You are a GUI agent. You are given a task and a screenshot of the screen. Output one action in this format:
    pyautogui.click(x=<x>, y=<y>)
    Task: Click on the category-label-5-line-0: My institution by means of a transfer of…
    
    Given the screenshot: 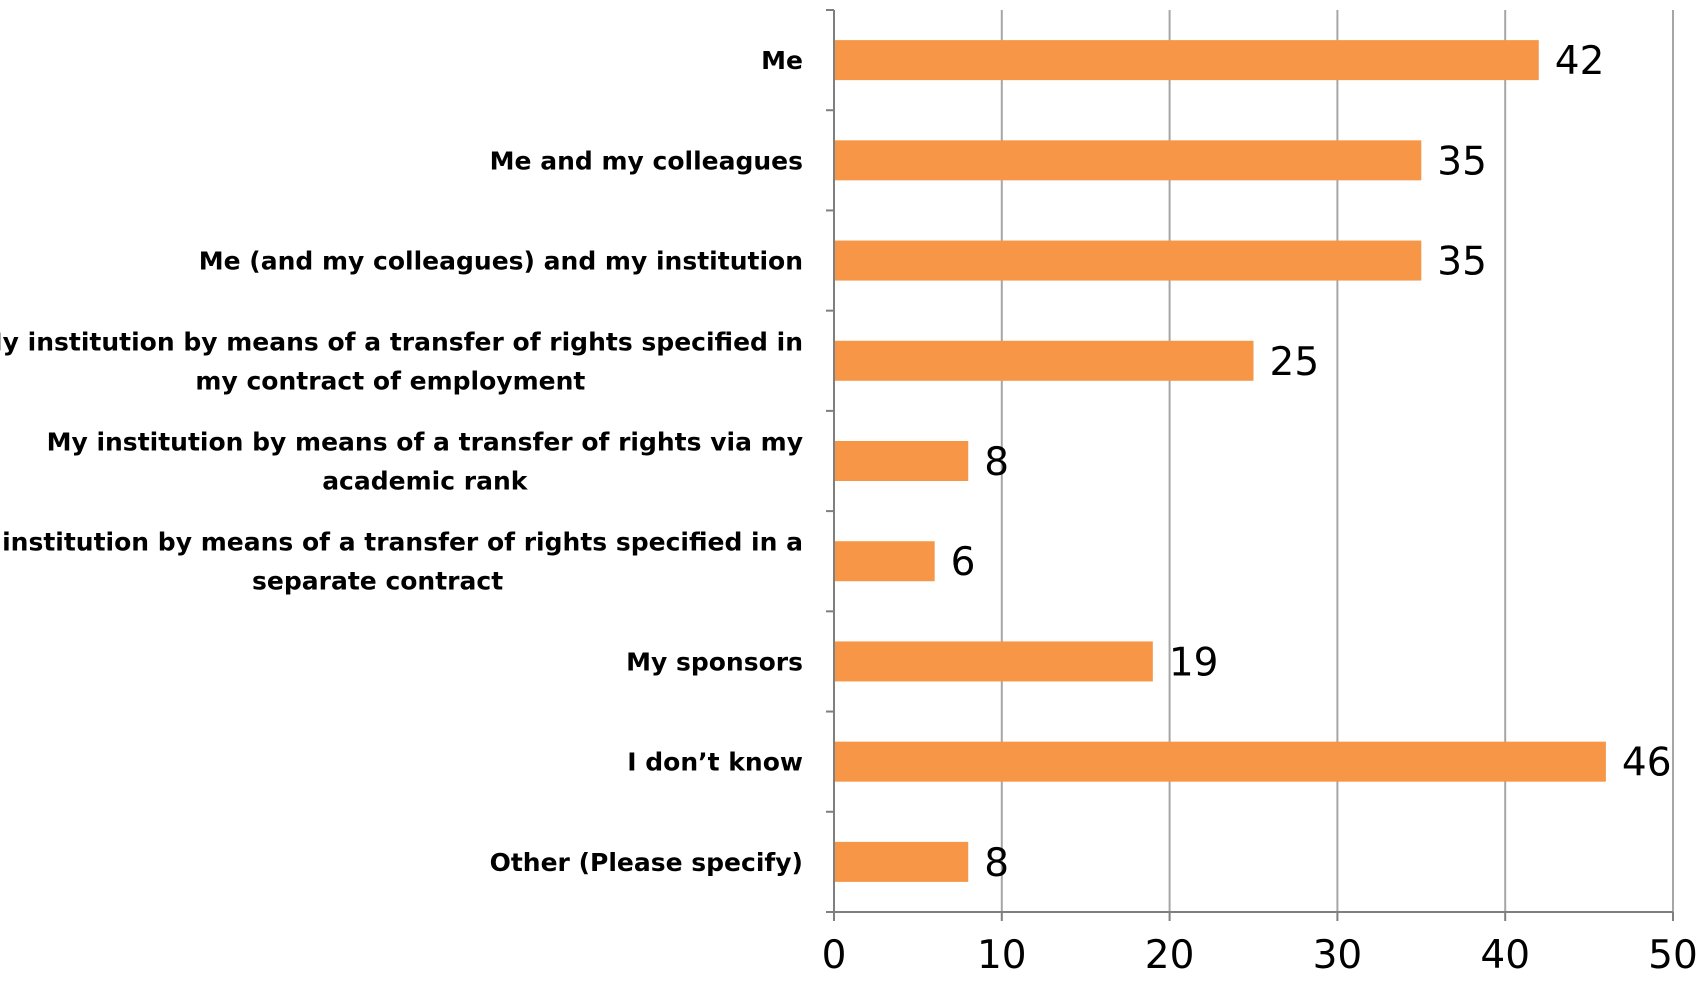 What is the action you would take?
    pyautogui.click(x=401, y=542)
    